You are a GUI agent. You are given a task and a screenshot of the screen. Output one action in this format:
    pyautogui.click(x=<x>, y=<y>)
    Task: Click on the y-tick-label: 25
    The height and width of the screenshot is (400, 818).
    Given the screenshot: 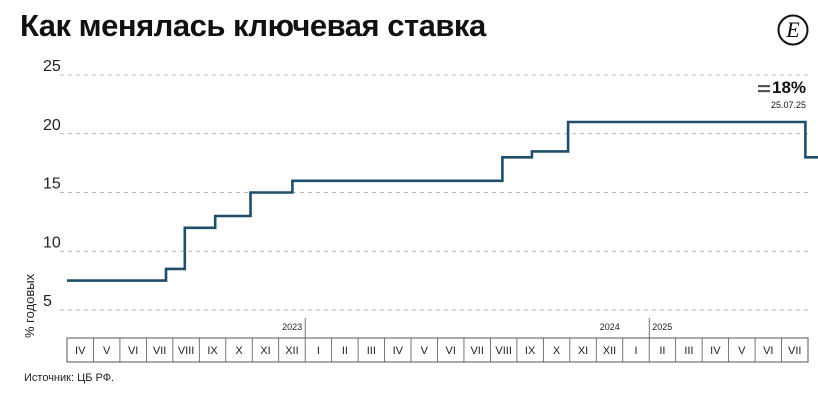 What is the action you would take?
    pyautogui.click(x=52, y=66)
    